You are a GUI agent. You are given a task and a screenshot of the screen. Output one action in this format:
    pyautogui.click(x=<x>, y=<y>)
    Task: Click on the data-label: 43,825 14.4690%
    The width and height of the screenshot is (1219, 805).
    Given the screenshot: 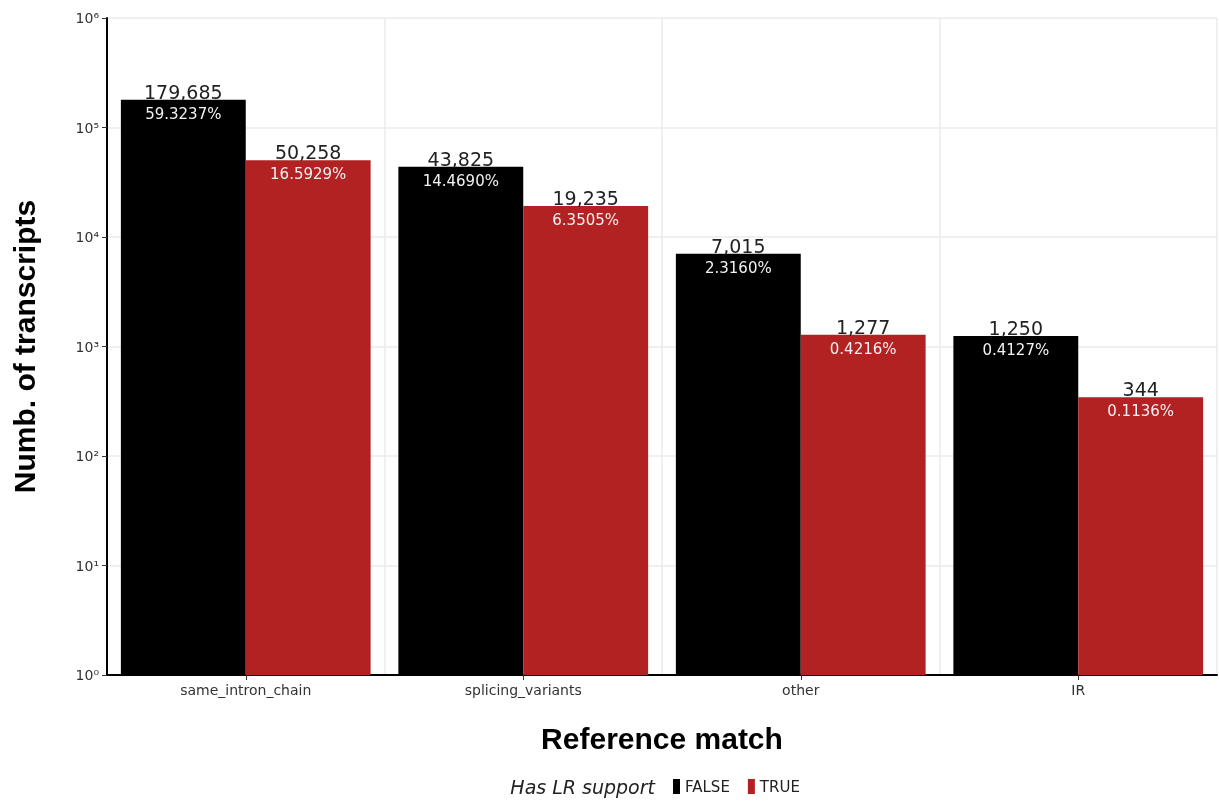 What is the action you would take?
    pyautogui.click(x=460, y=168)
    